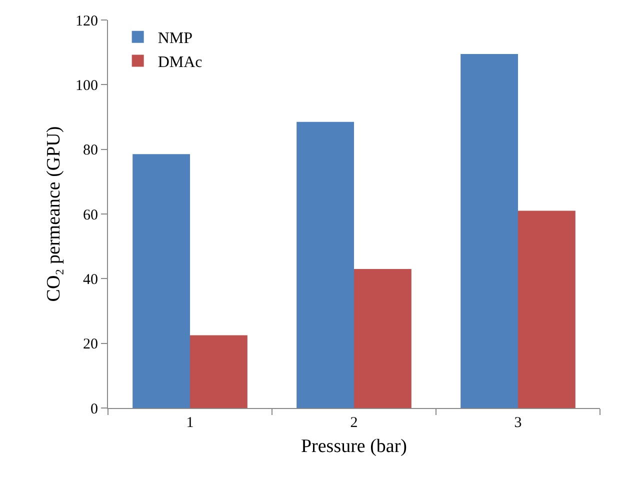 This screenshot has width=618, height=481. What do you see at coordinates (190, 423) in the screenshot?
I see `x-tick-label: 1` at bounding box center [190, 423].